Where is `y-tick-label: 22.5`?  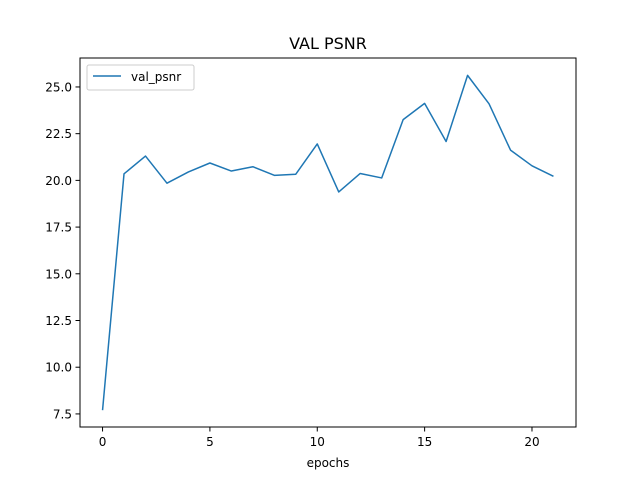
y-tick-label: 22.5 is located at coordinates (58, 134).